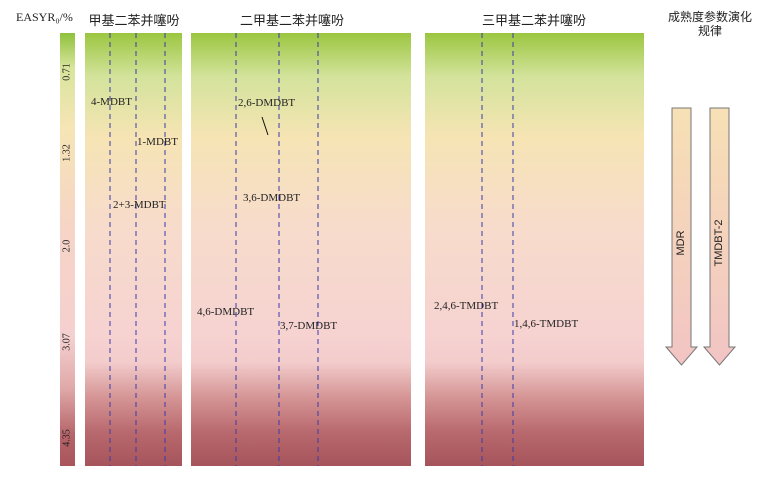 This screenshot has height=478, width=759. I want to click on panel-title-dmdbt: 二甲基二苯并噻吩, so click(292, 21).